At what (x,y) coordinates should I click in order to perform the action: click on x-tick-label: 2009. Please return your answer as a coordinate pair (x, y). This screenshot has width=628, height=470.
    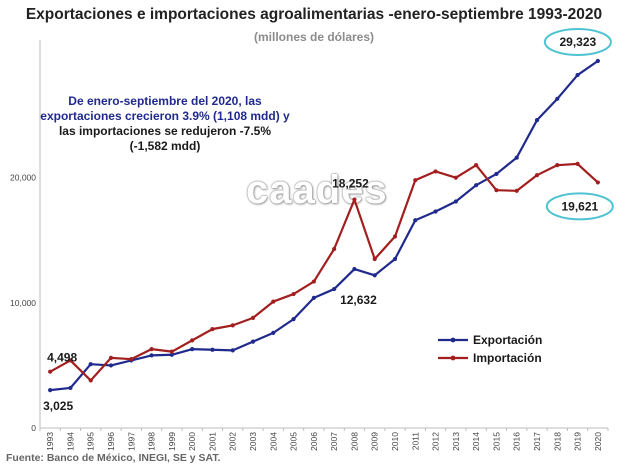
    Looking at the image, I should click on (375, 441).